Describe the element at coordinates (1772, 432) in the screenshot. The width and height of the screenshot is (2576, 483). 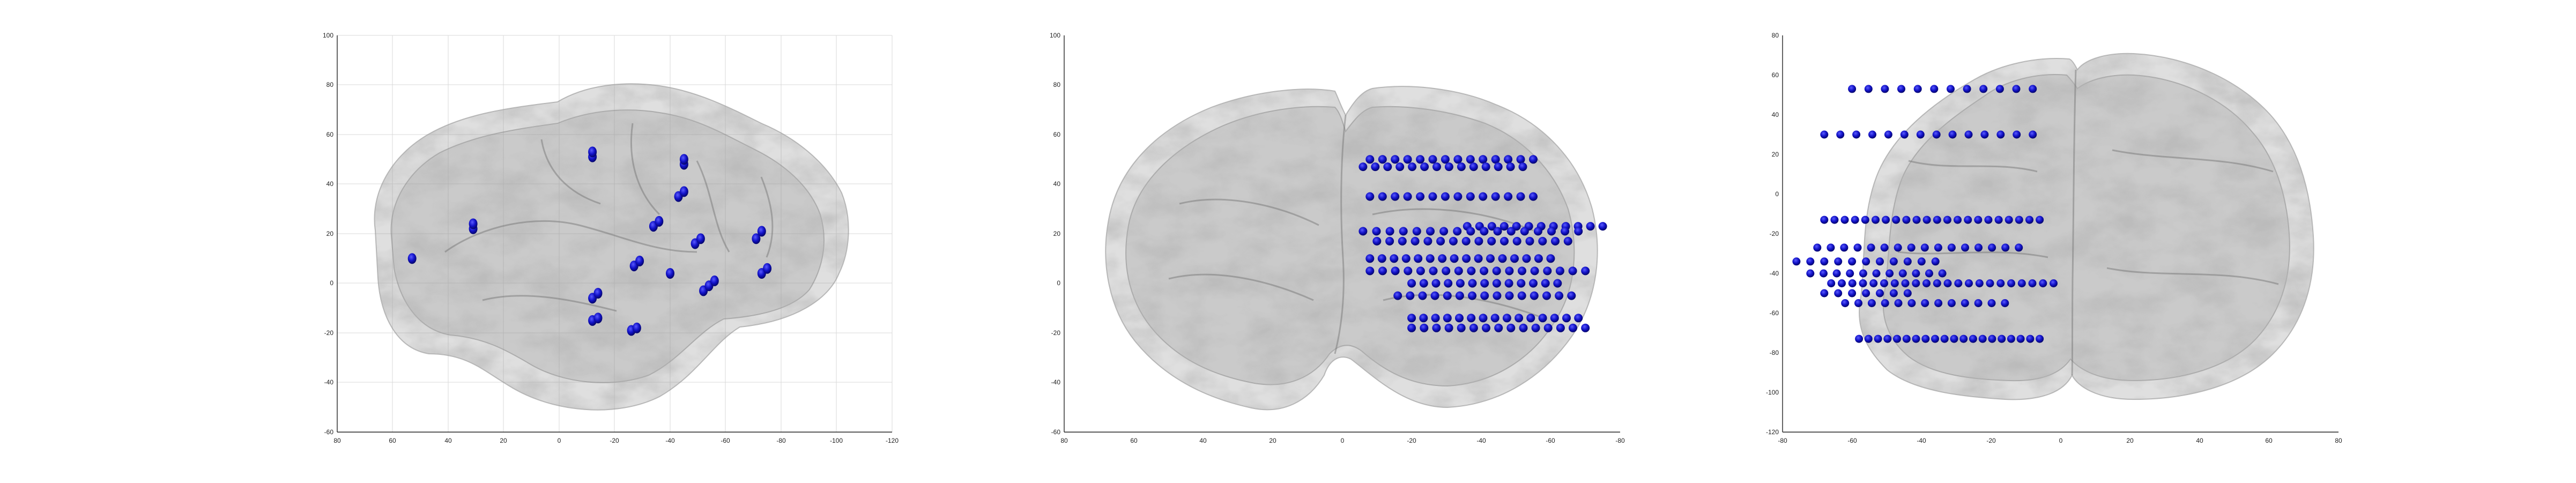
I see `tick-label: -120` at that location.